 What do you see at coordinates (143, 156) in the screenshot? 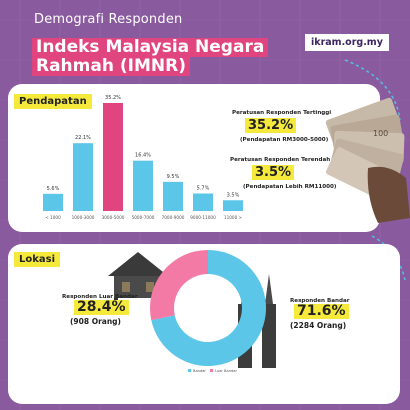
I see `bar-value-label: 16.4%` at bounding box center [143, 156].